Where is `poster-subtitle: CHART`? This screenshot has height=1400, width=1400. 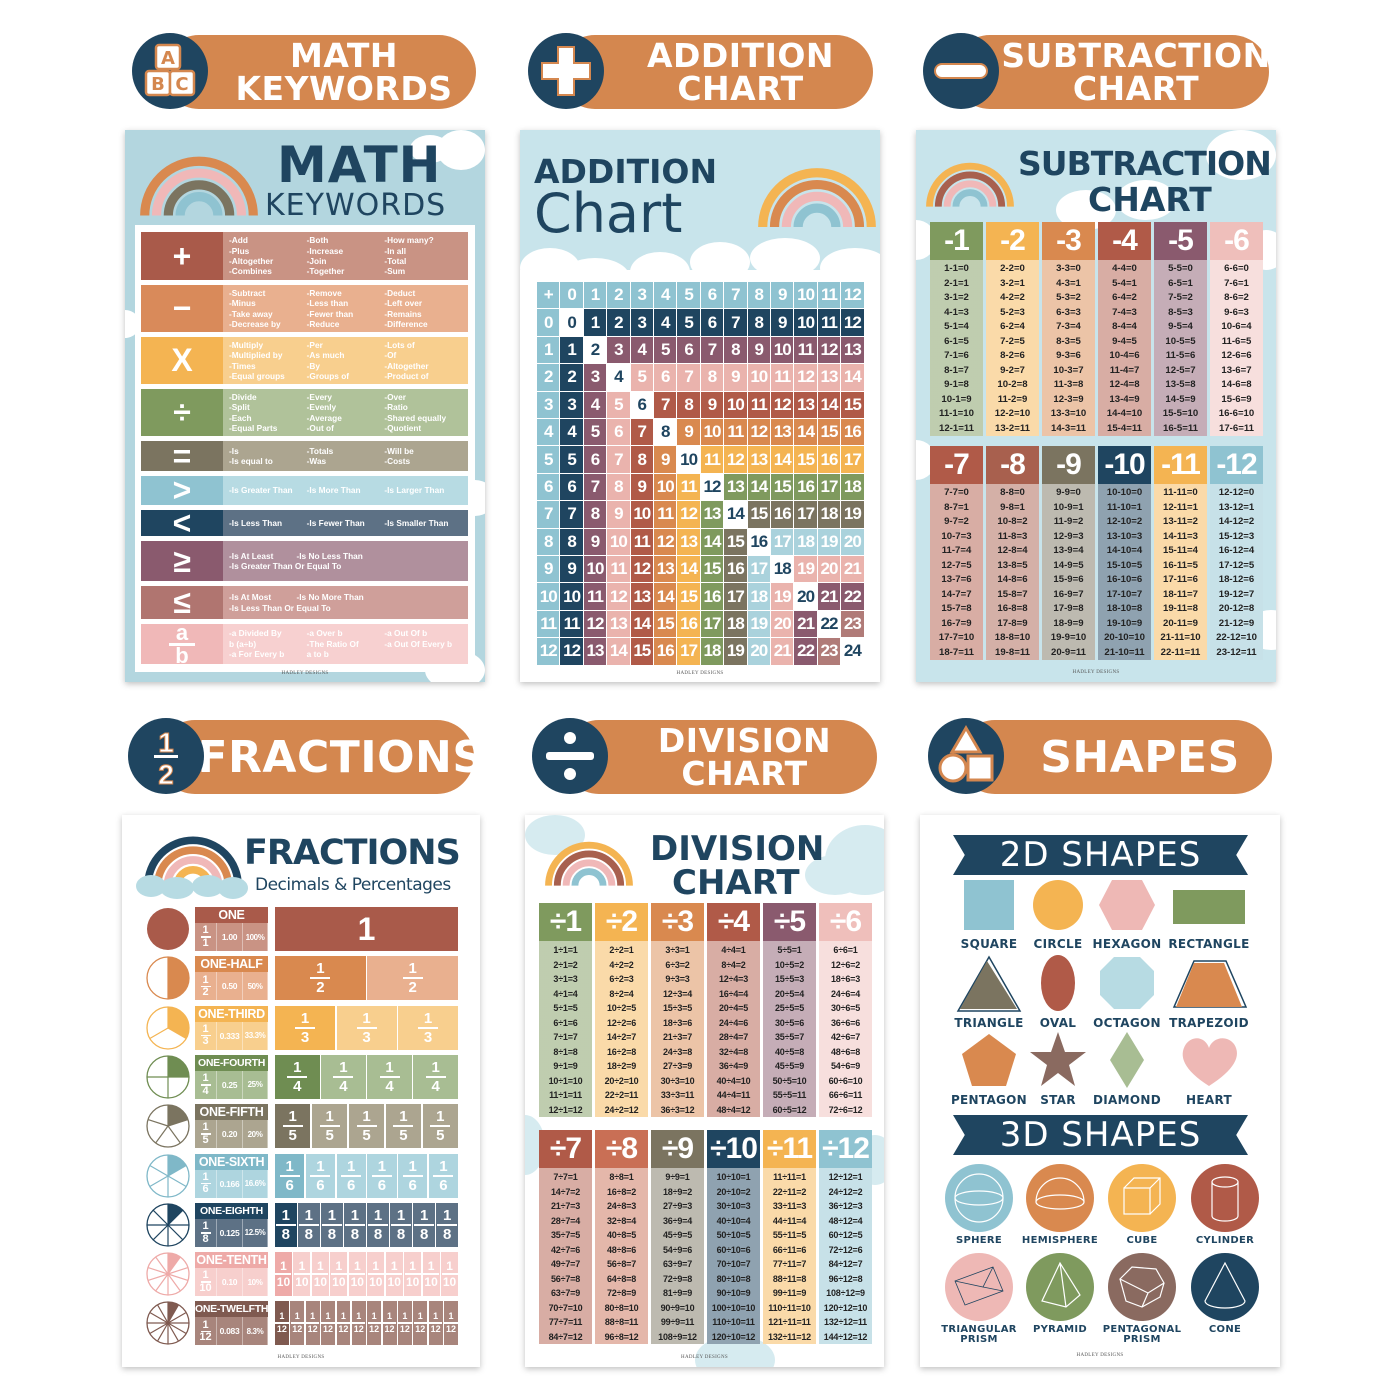 poster-subtitle: CHART is located at coordinates (736, 883).